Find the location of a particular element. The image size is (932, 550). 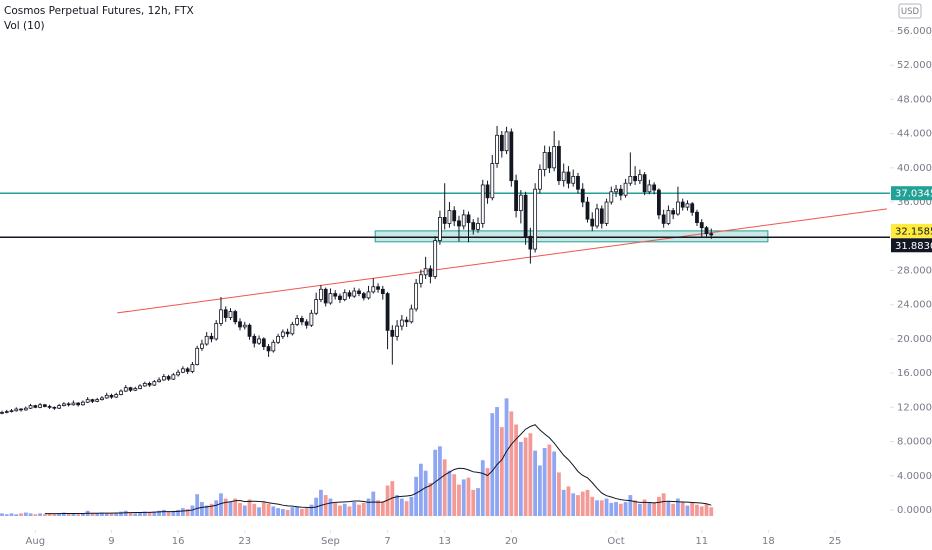

x-tick-label: 13 is located at coordinates (444, 541).